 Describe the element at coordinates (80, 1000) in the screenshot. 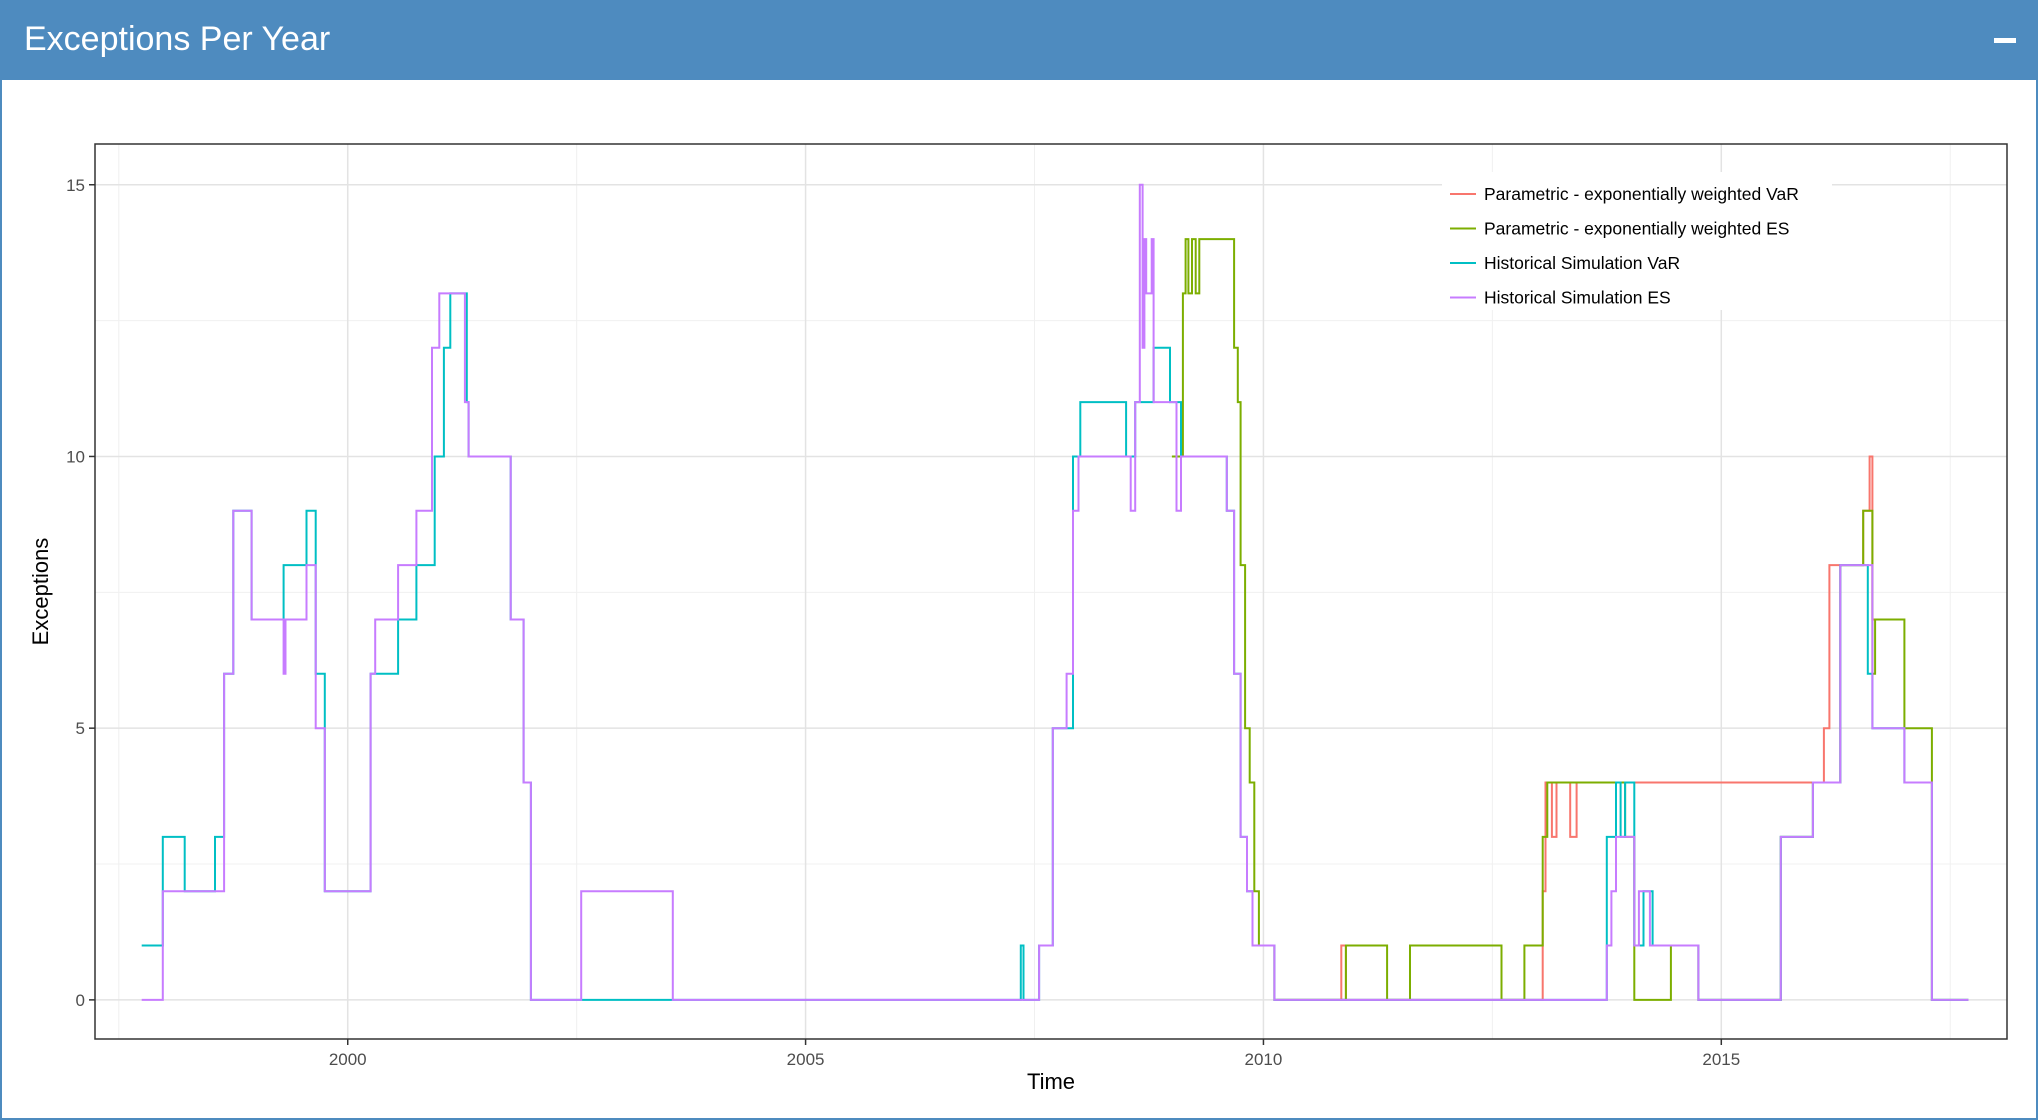

I see `y-tick-label: 0` at that location.